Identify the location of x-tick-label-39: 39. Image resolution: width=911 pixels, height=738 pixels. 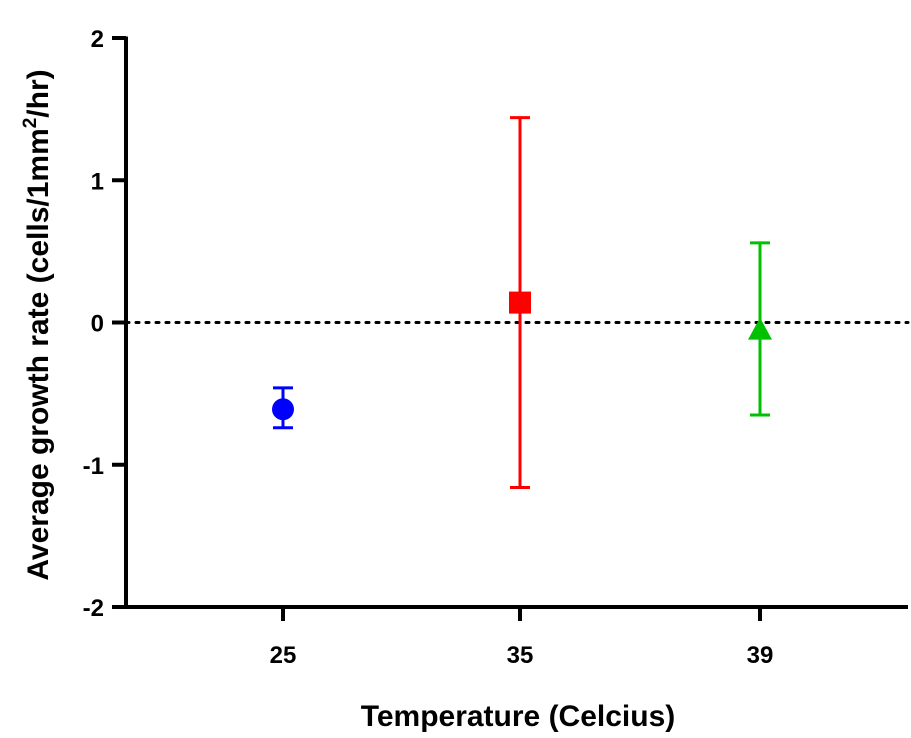
(760, 655).